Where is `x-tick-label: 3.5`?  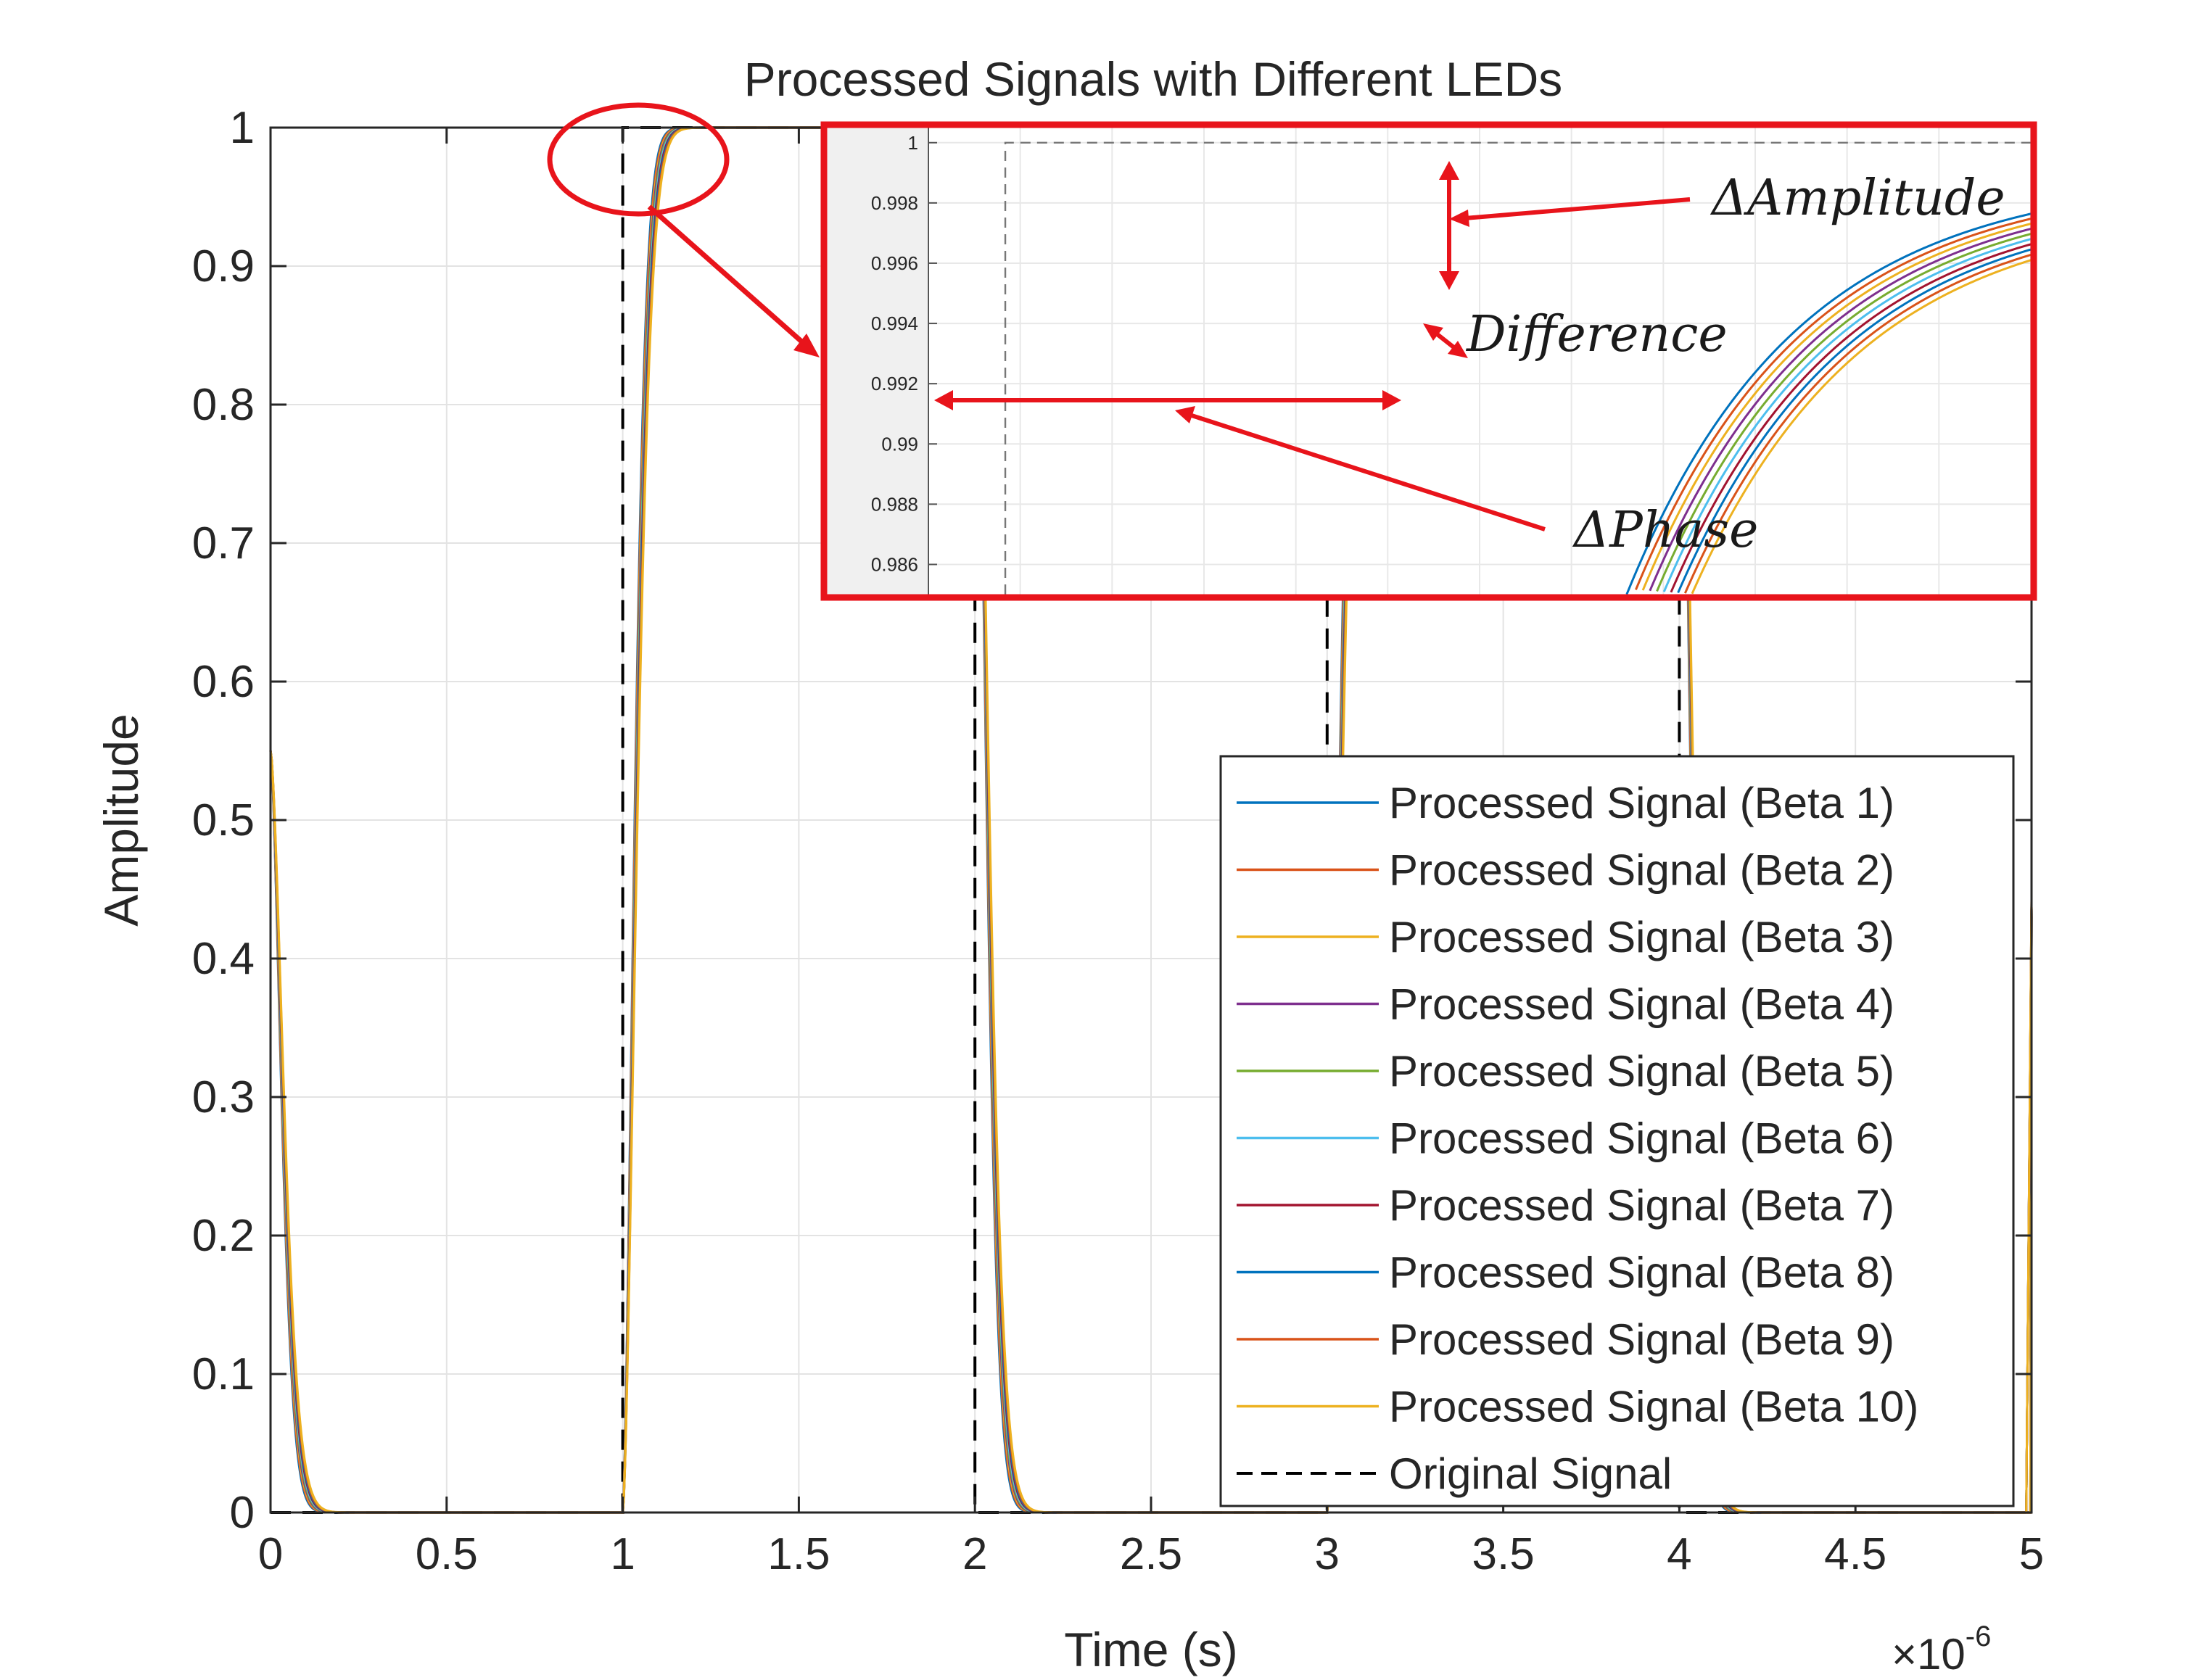
x-tick-label: 3.5 is located at coordinates (1503, 1554).